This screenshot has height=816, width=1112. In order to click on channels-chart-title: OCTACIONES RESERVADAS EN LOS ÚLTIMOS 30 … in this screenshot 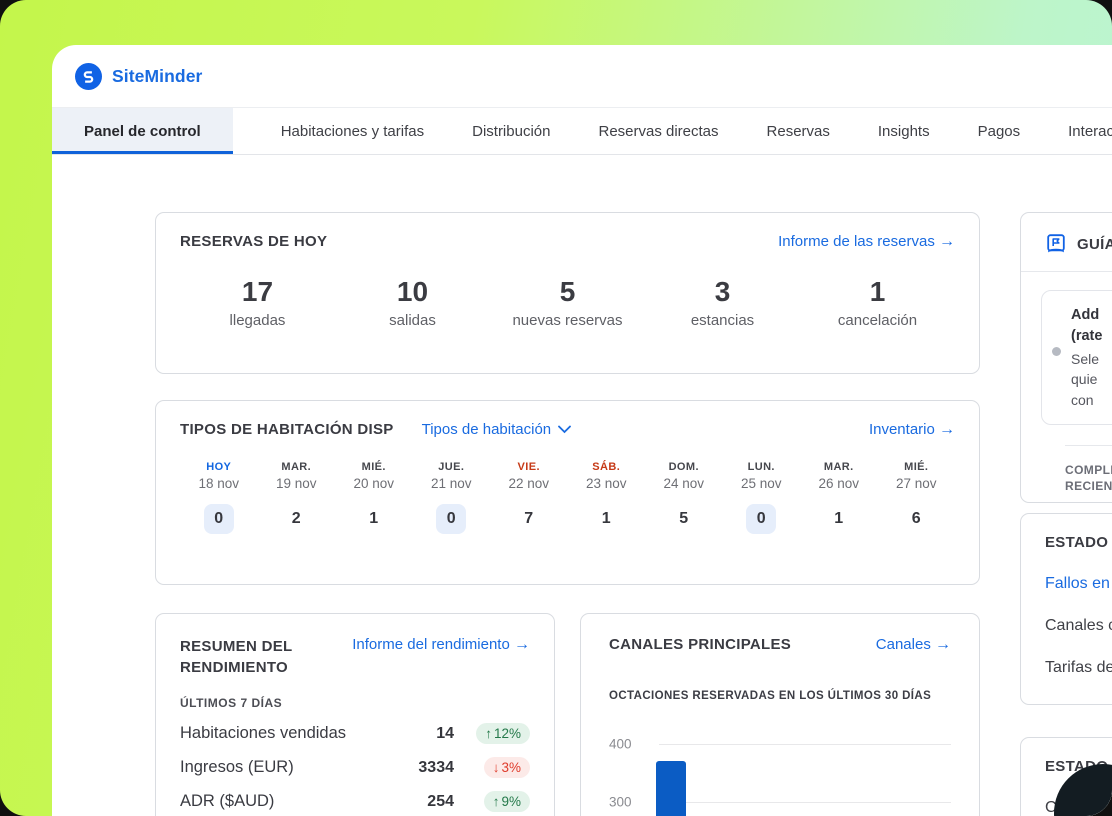, I will do `click(770, 696)`.